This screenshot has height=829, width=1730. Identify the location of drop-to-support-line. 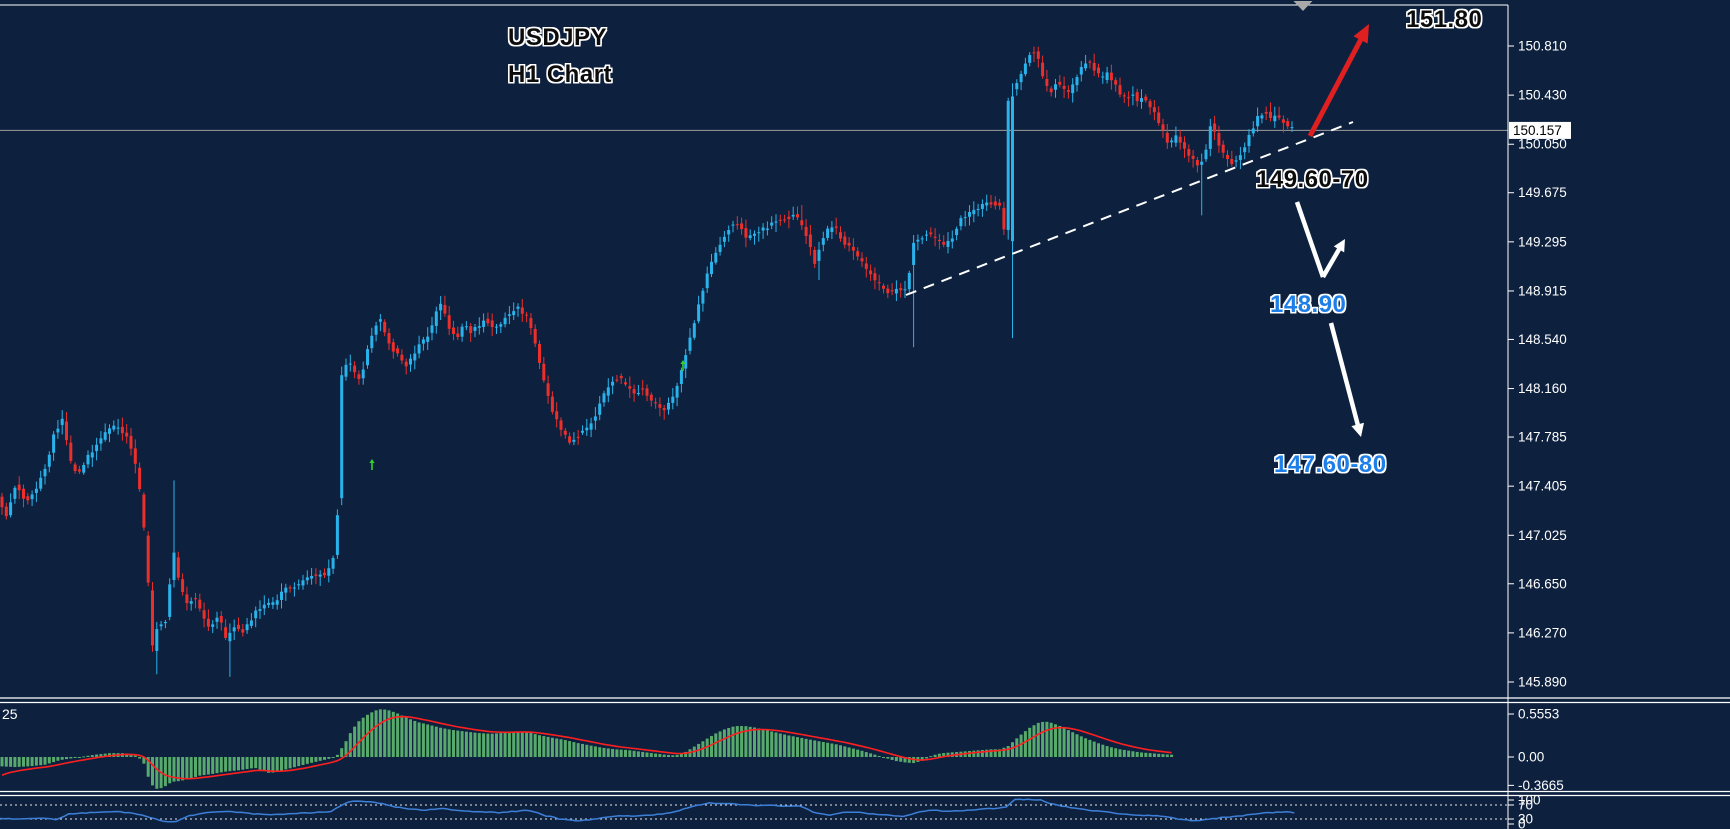
(1310, 239).